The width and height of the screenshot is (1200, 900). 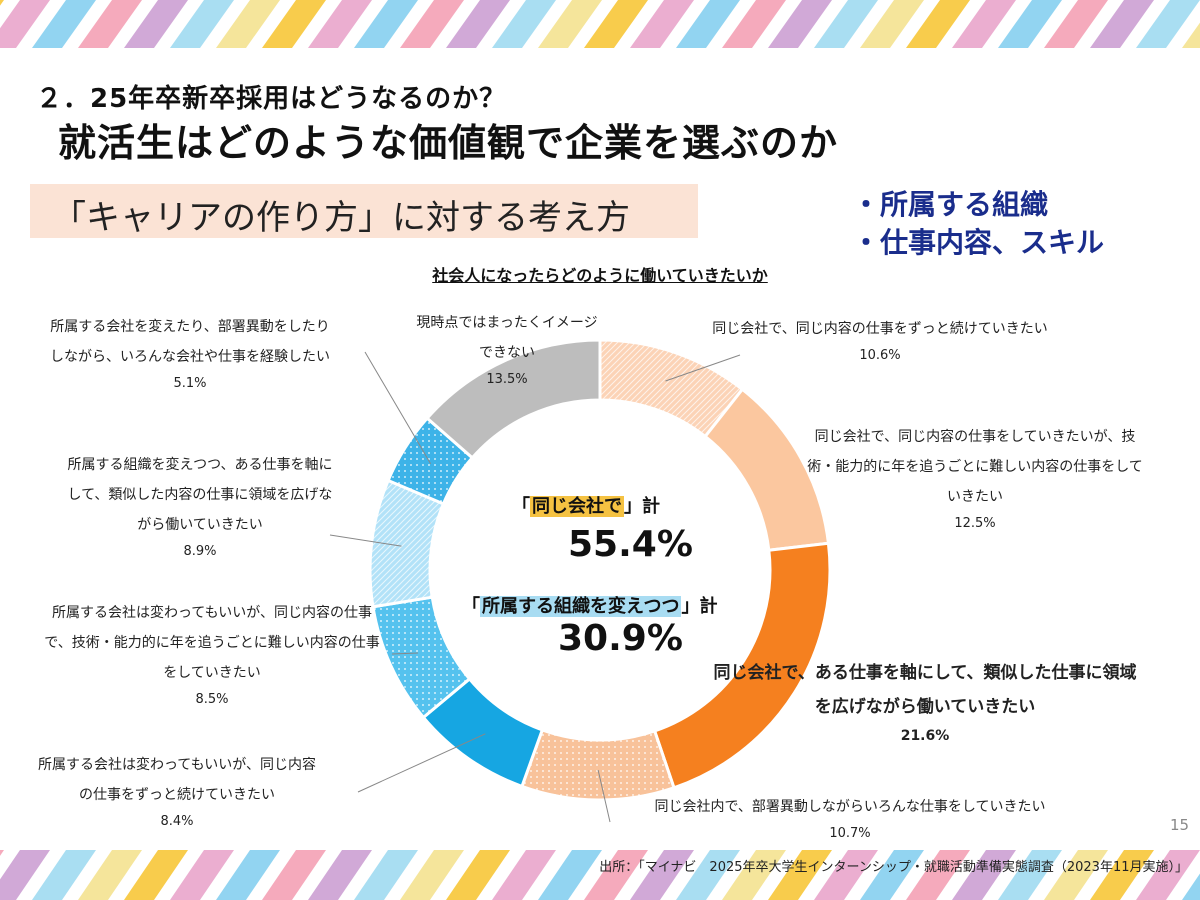 What do you see at coordinates (177, 765) in the screenshot?
I see `slice-label-line: 所属する会社は変わってもいいが、同じ内容` at bounding box center [177, 765].